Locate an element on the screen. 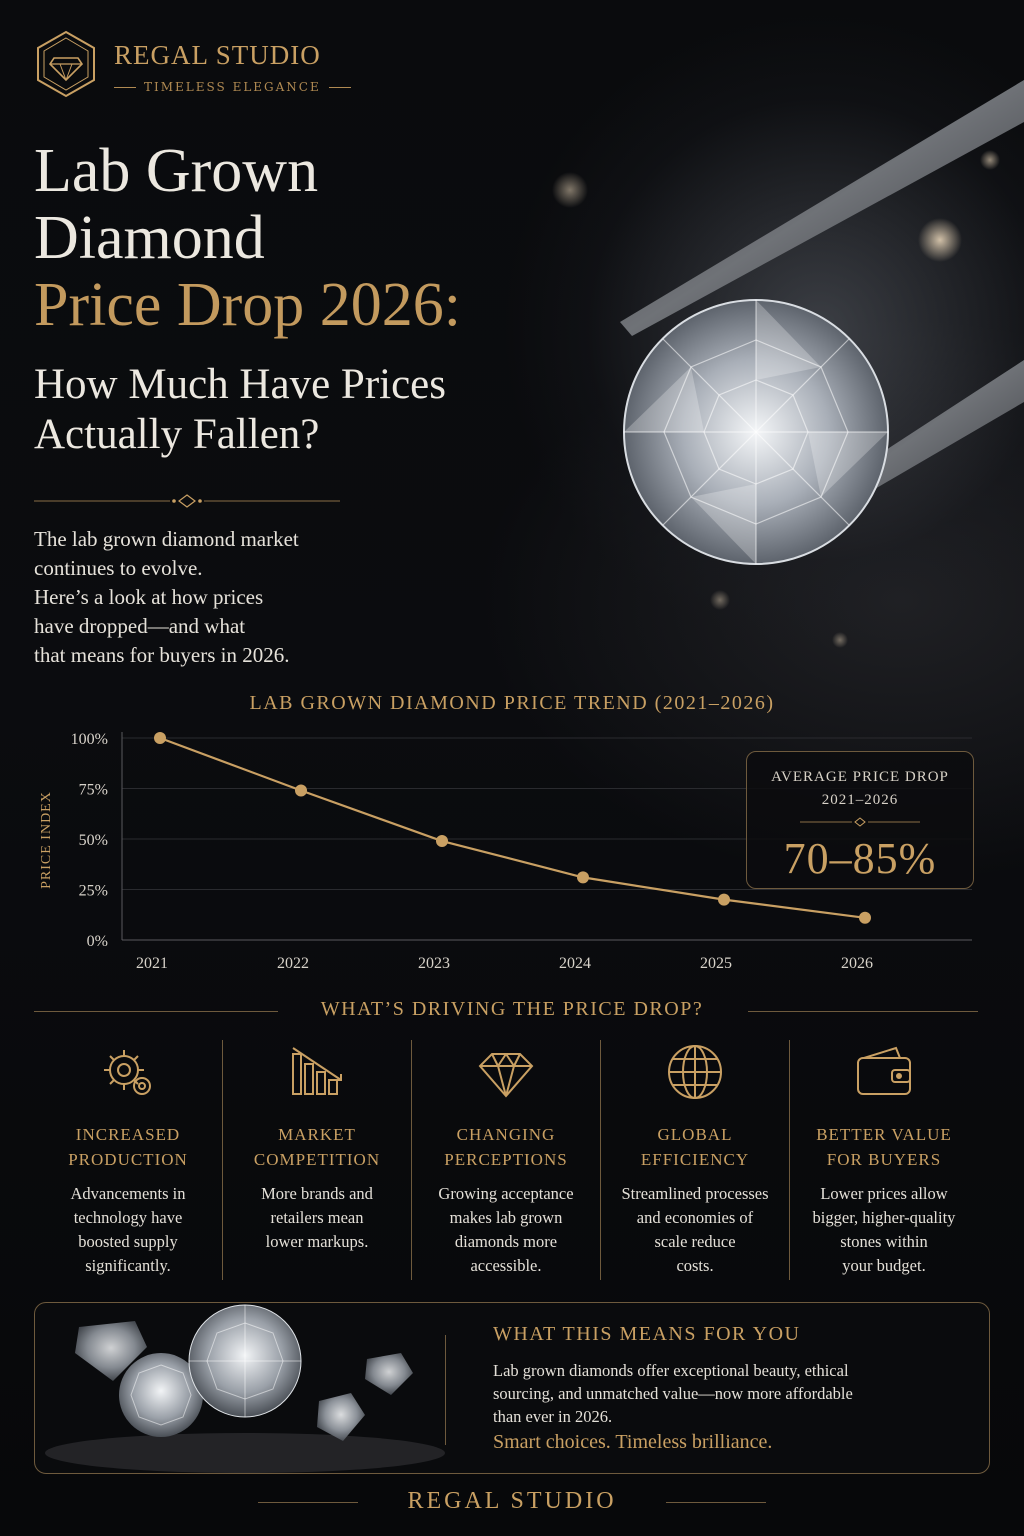  driver-title-line: CHANGING is located at coordinates (506, 1134).